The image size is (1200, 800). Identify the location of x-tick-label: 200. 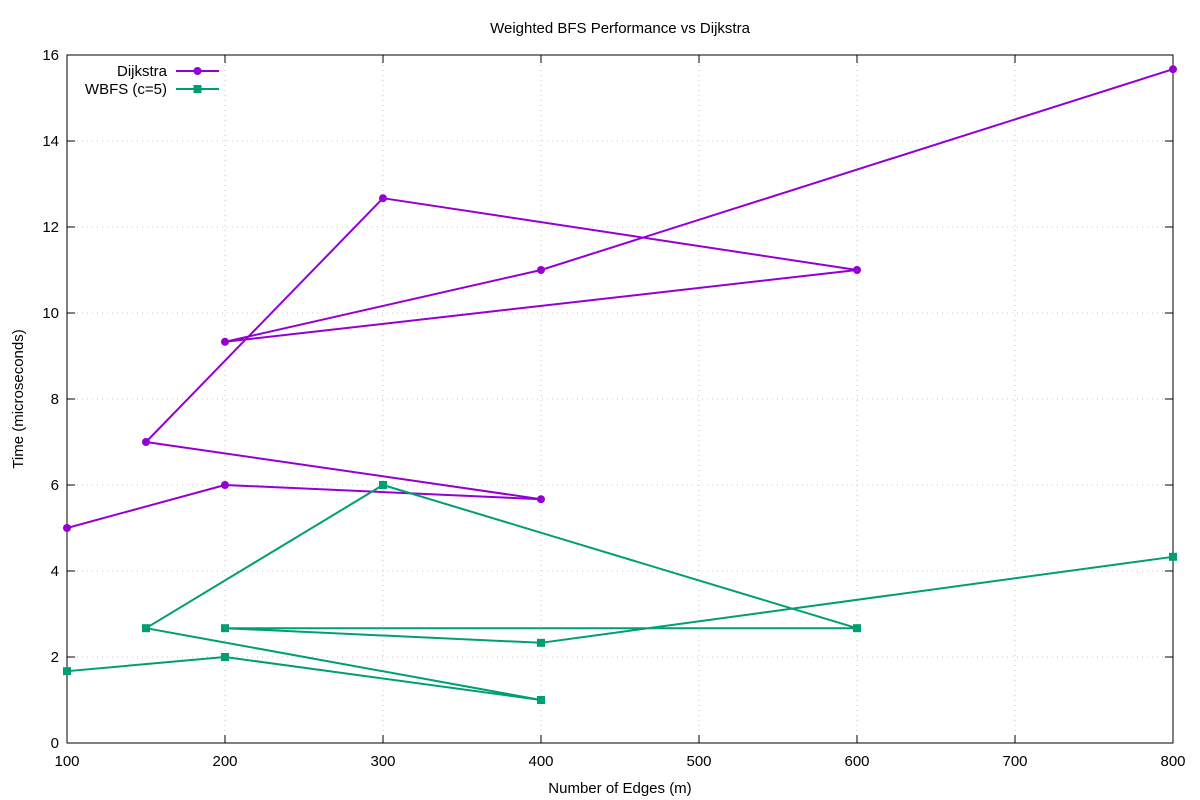
(224, 761).